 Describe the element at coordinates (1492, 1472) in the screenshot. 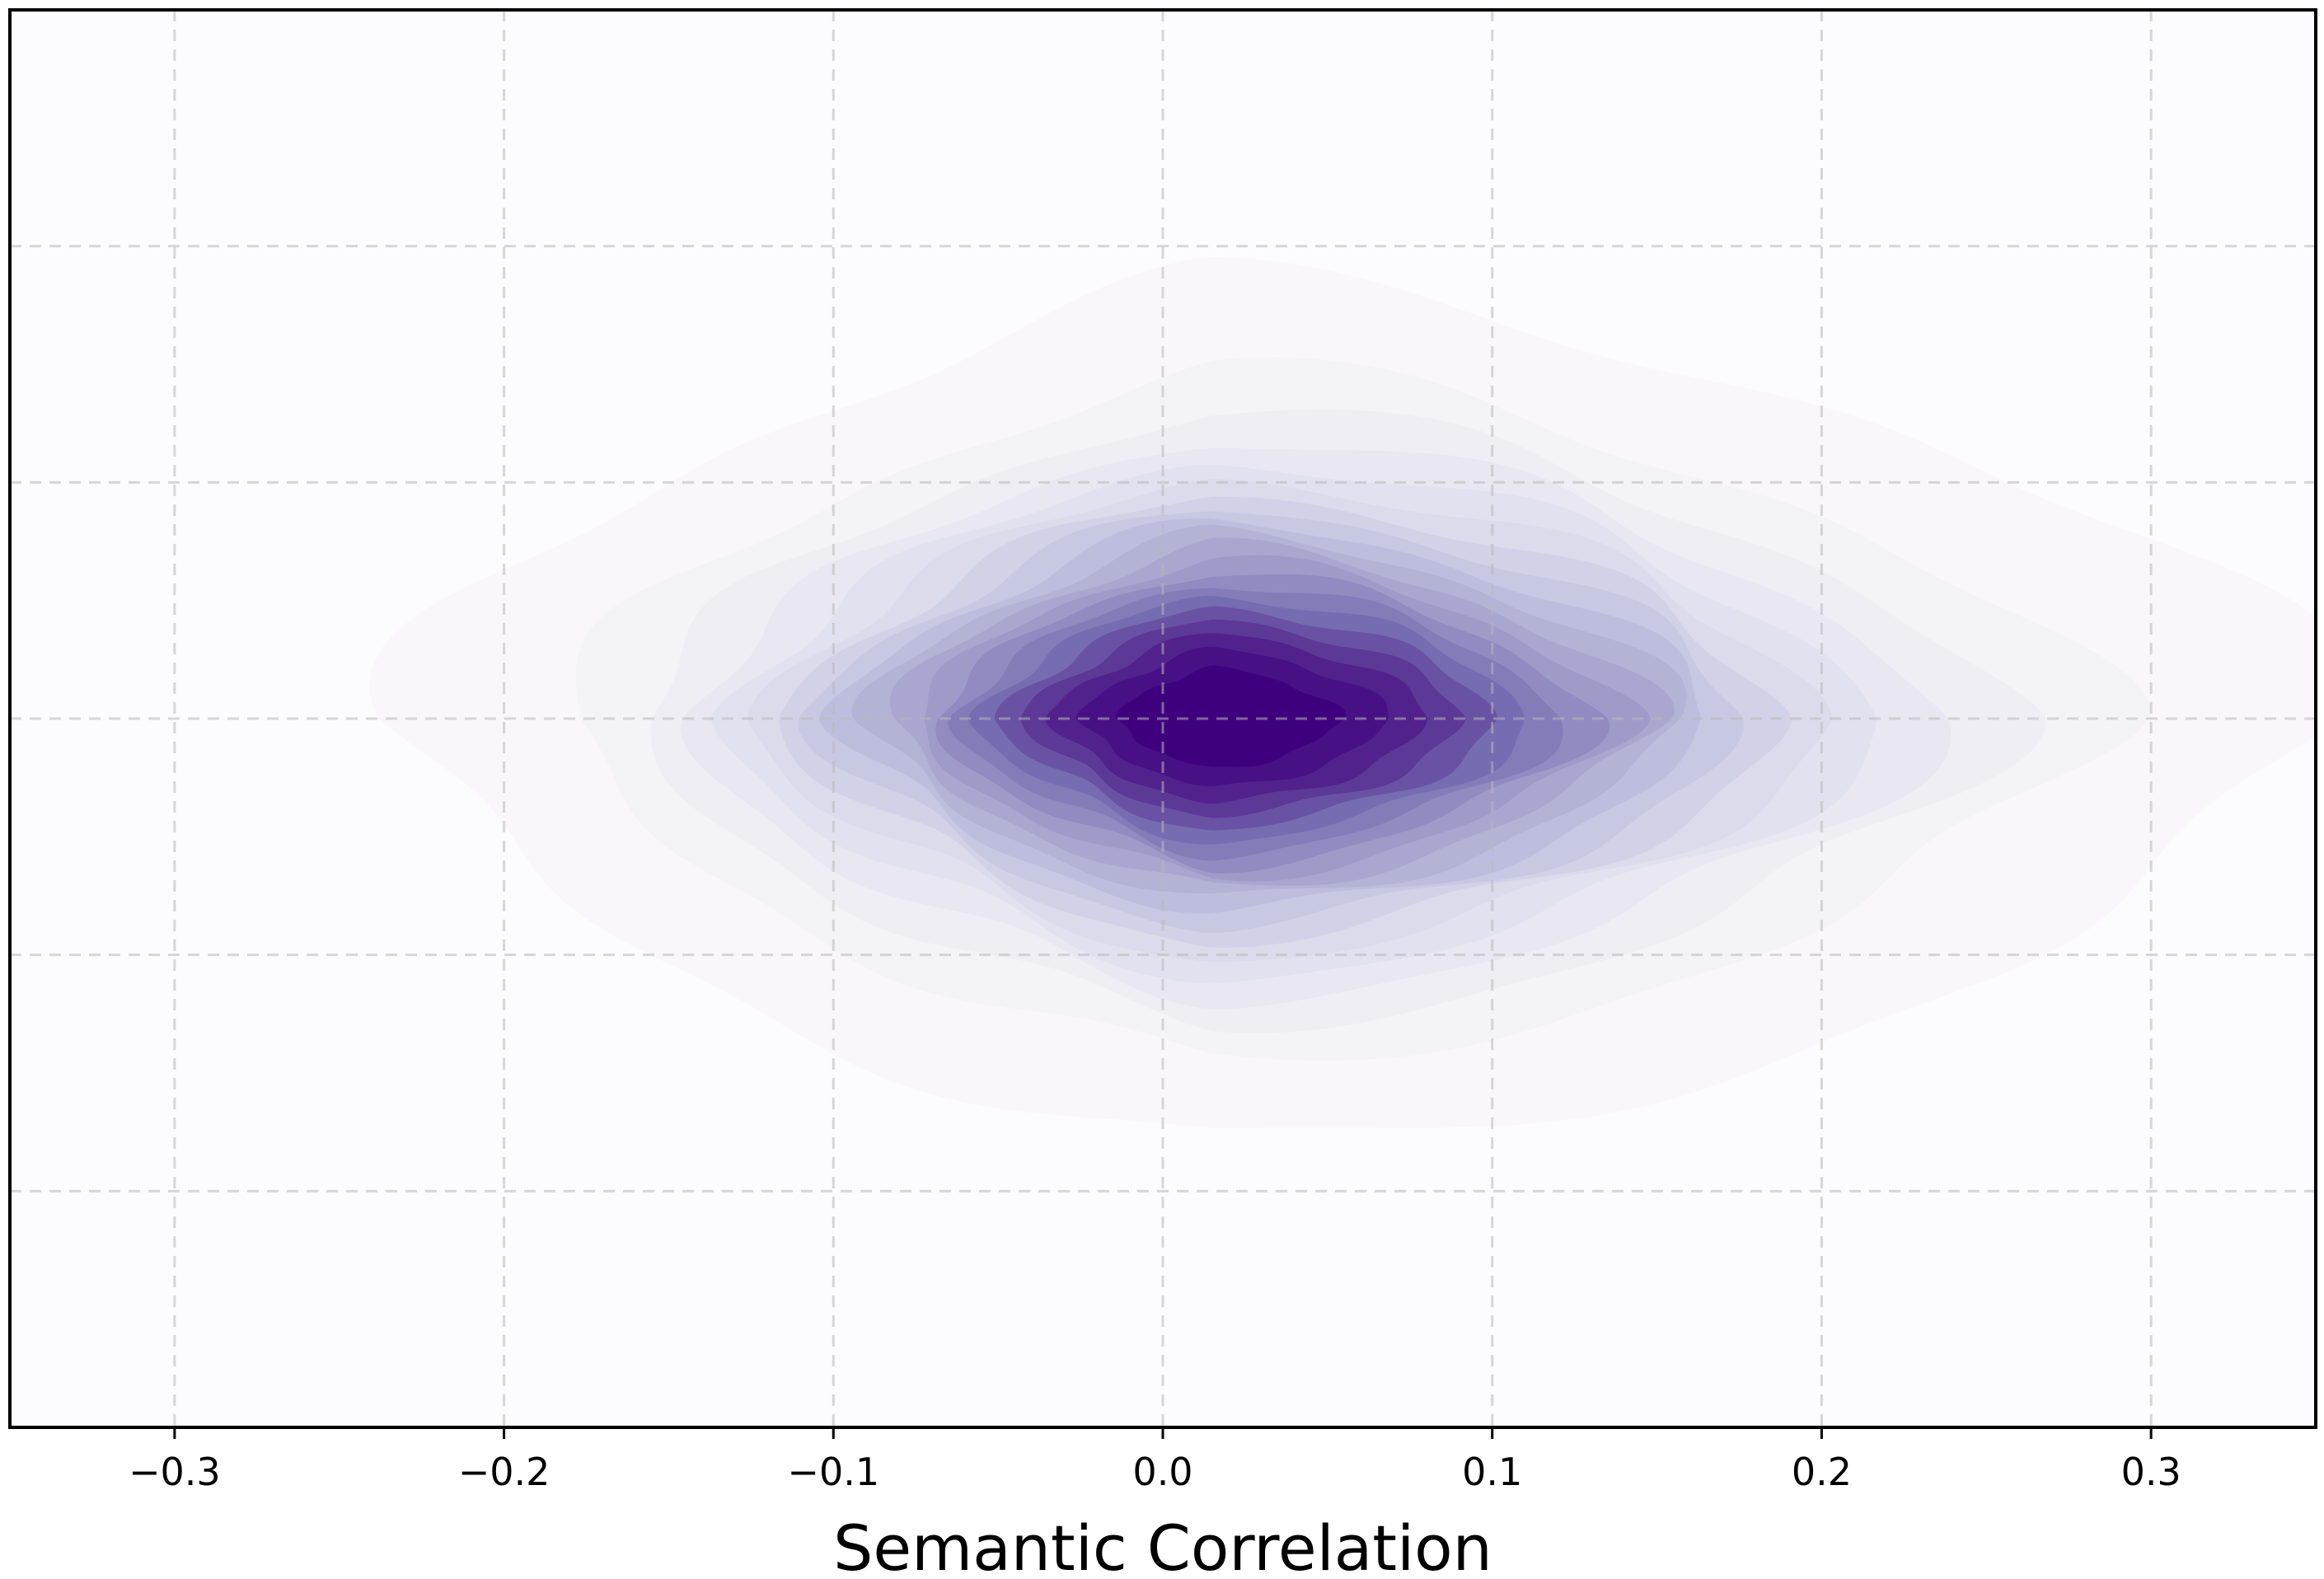

I see `x-tick-label-5: 0.1` at that location.